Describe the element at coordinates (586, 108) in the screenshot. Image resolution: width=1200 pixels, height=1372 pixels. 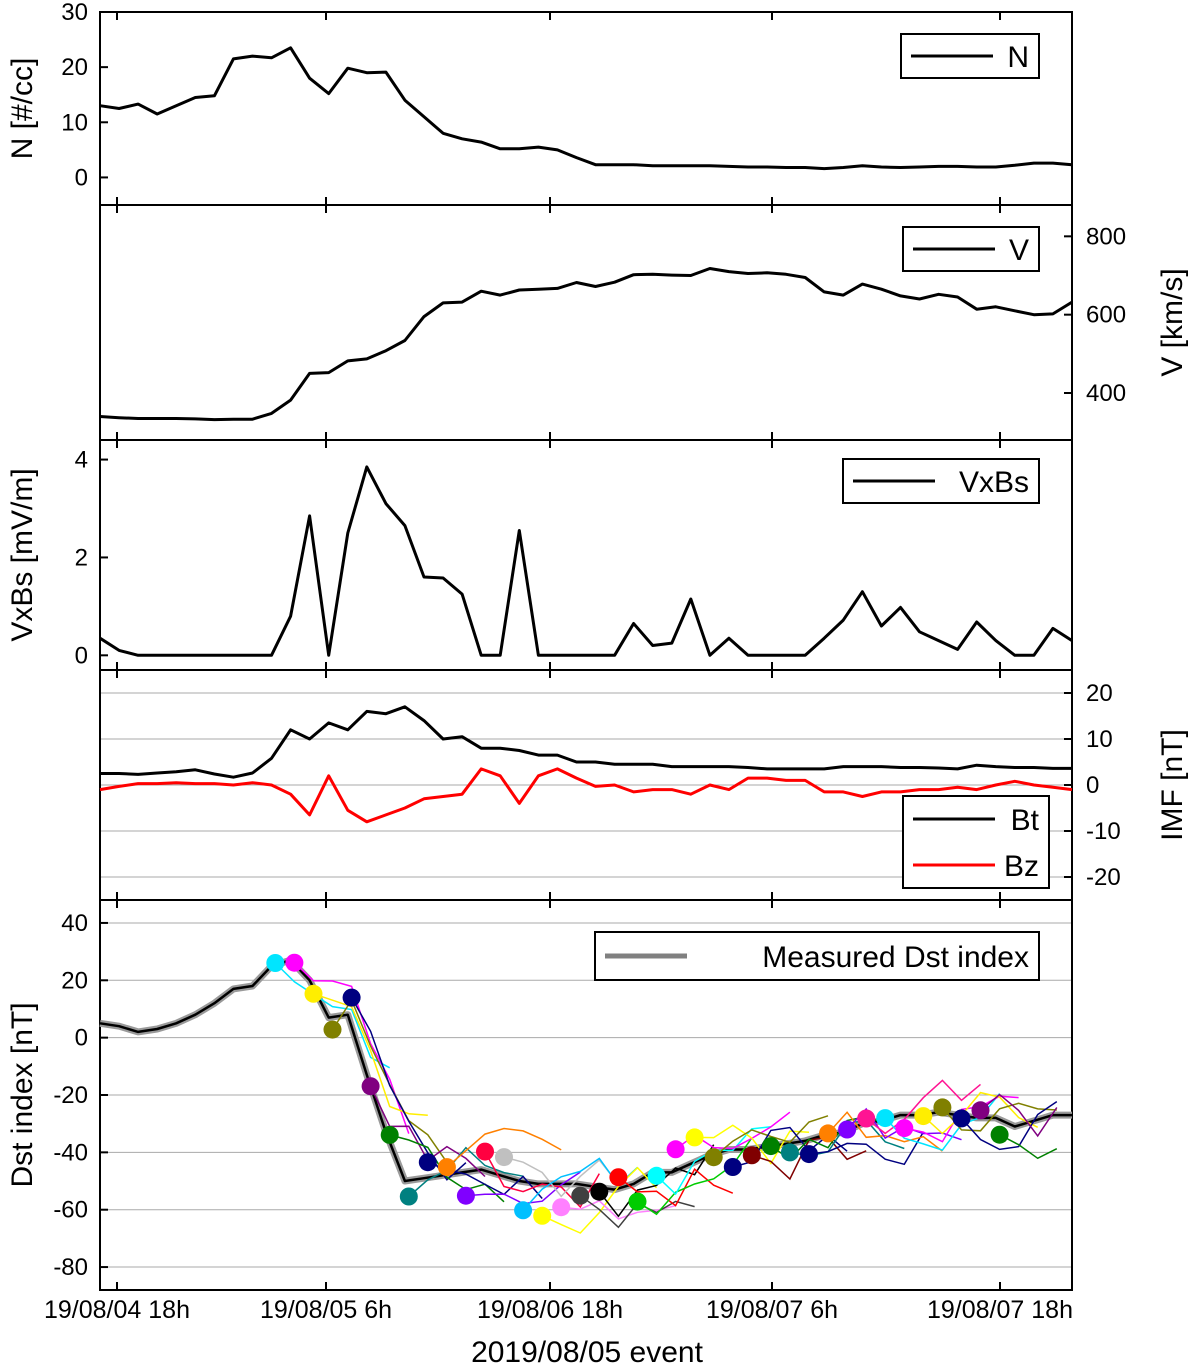
I see `series-n-line` at that location.